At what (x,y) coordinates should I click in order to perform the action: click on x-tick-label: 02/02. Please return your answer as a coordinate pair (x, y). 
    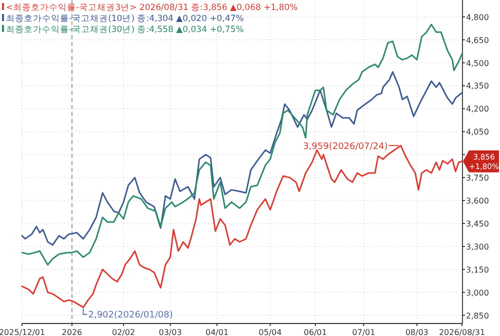
    Looking at the image, I should click on (124, 332).